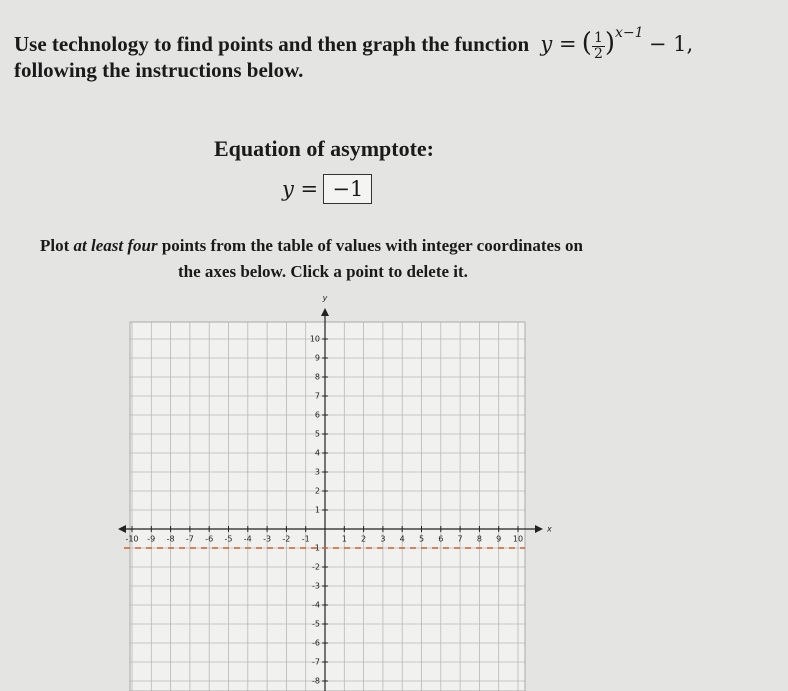  Describe the element at coordinates (382, 539) in the screenshot. I see `x-tick-label: 3` at that location.